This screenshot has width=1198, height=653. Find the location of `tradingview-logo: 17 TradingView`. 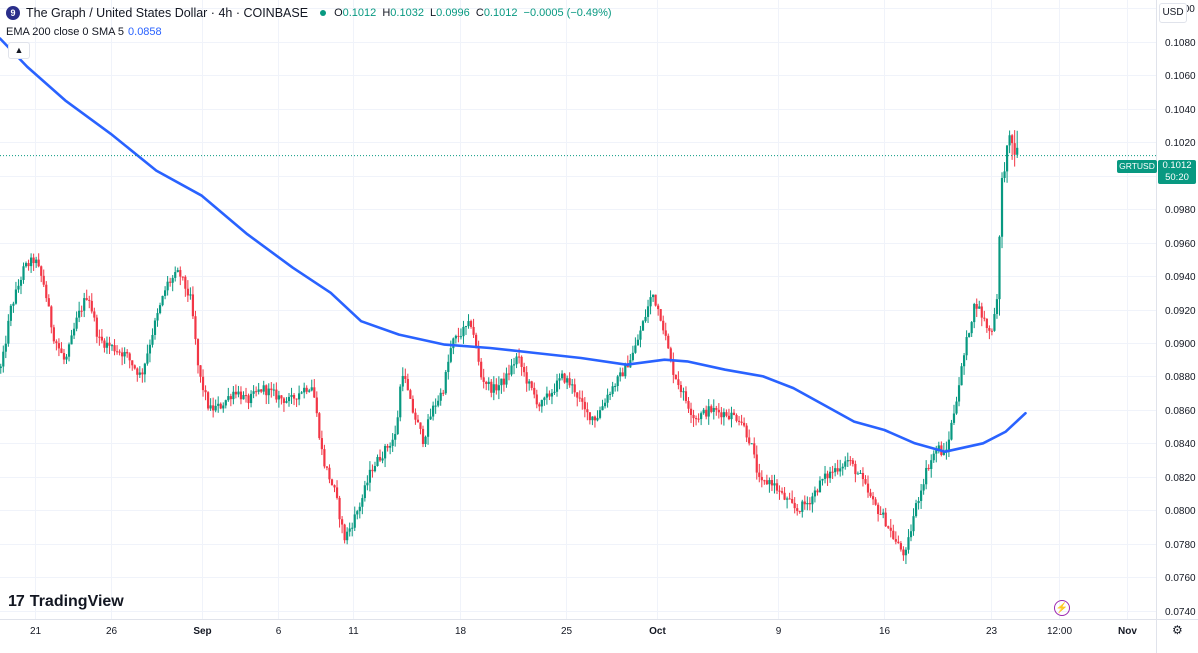

tradingview-logo: 17 TradingView is located at coordinates (66, 602).